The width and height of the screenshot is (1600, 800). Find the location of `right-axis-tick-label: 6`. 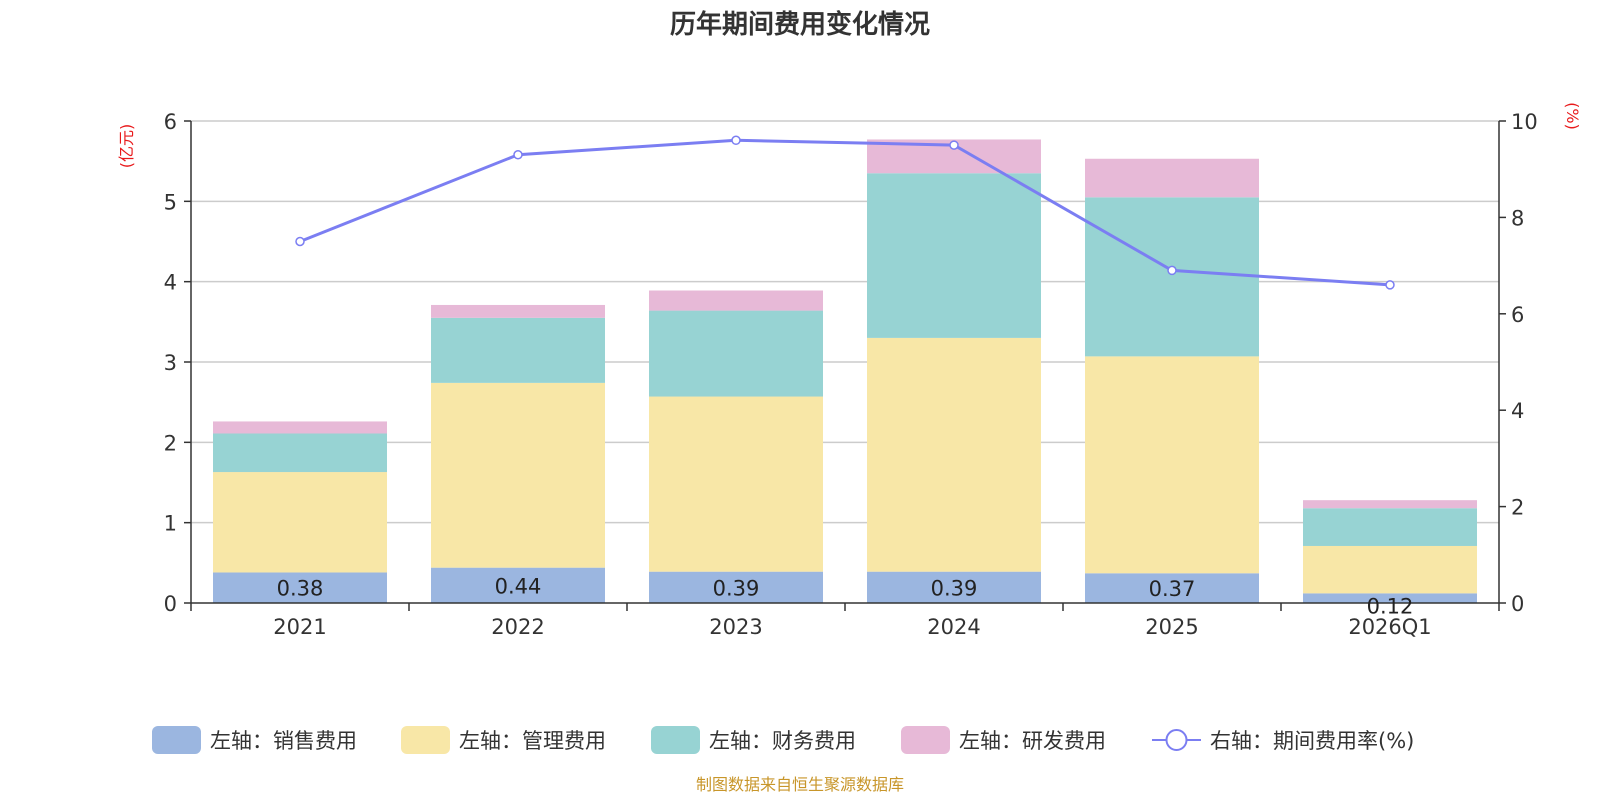

right-axis-tick-label: 6 is located at coordinates (1517, 315).